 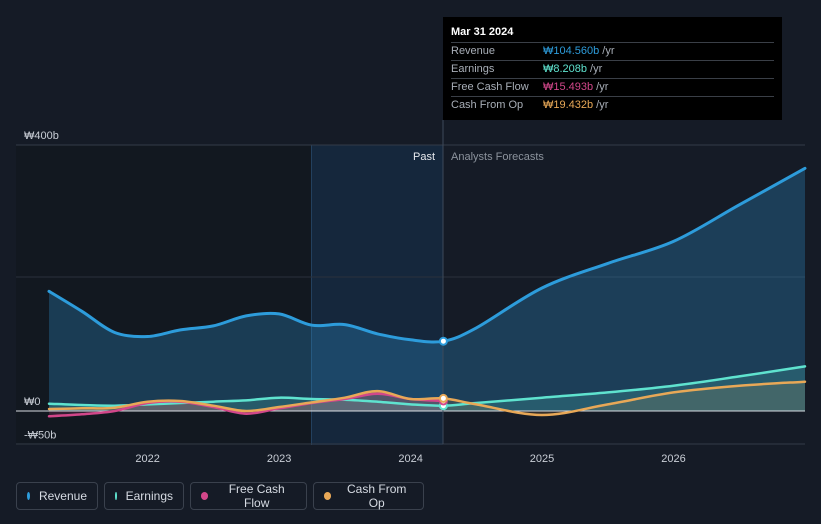 What do you see at coordinates (565, 69) in the screenshot?
I see `tooltip-value: ₩8.208b` at bounding box center [565, 69].